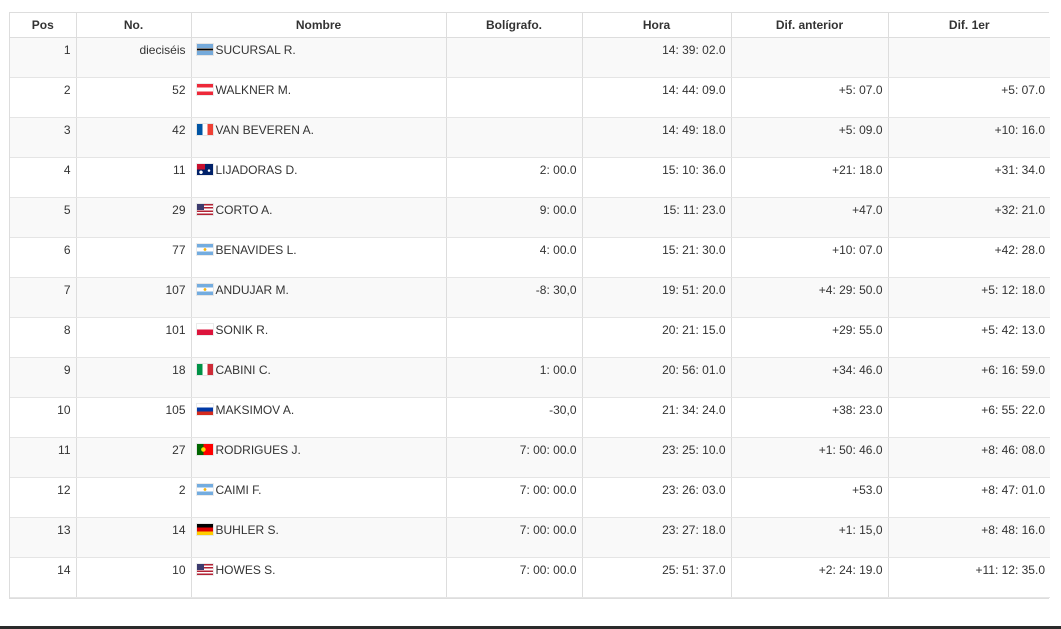 The image size is (1061, 629). Describe the element at coordinates (810, 537) in the screenshot. I see `cell-diff-prev: +1: 15,0` at that location.